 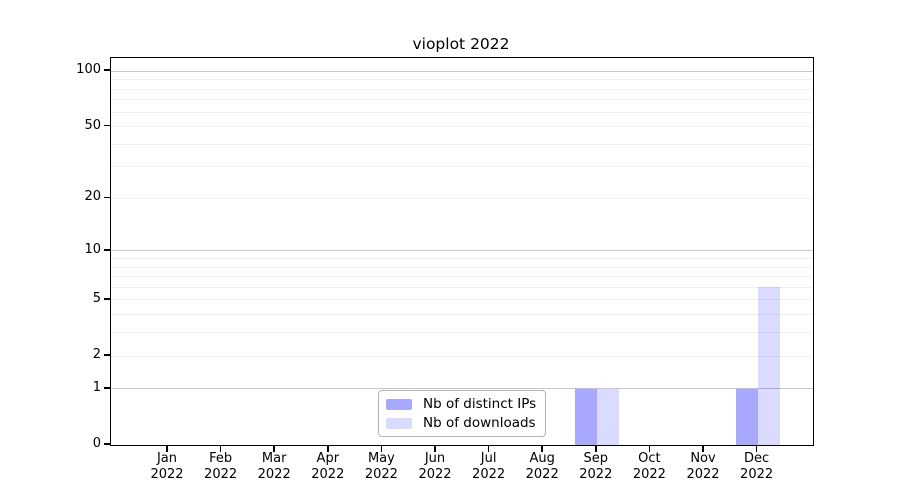 I want to click on x-tick-label-nov: Nov 2022, so click(x=703, y=466).